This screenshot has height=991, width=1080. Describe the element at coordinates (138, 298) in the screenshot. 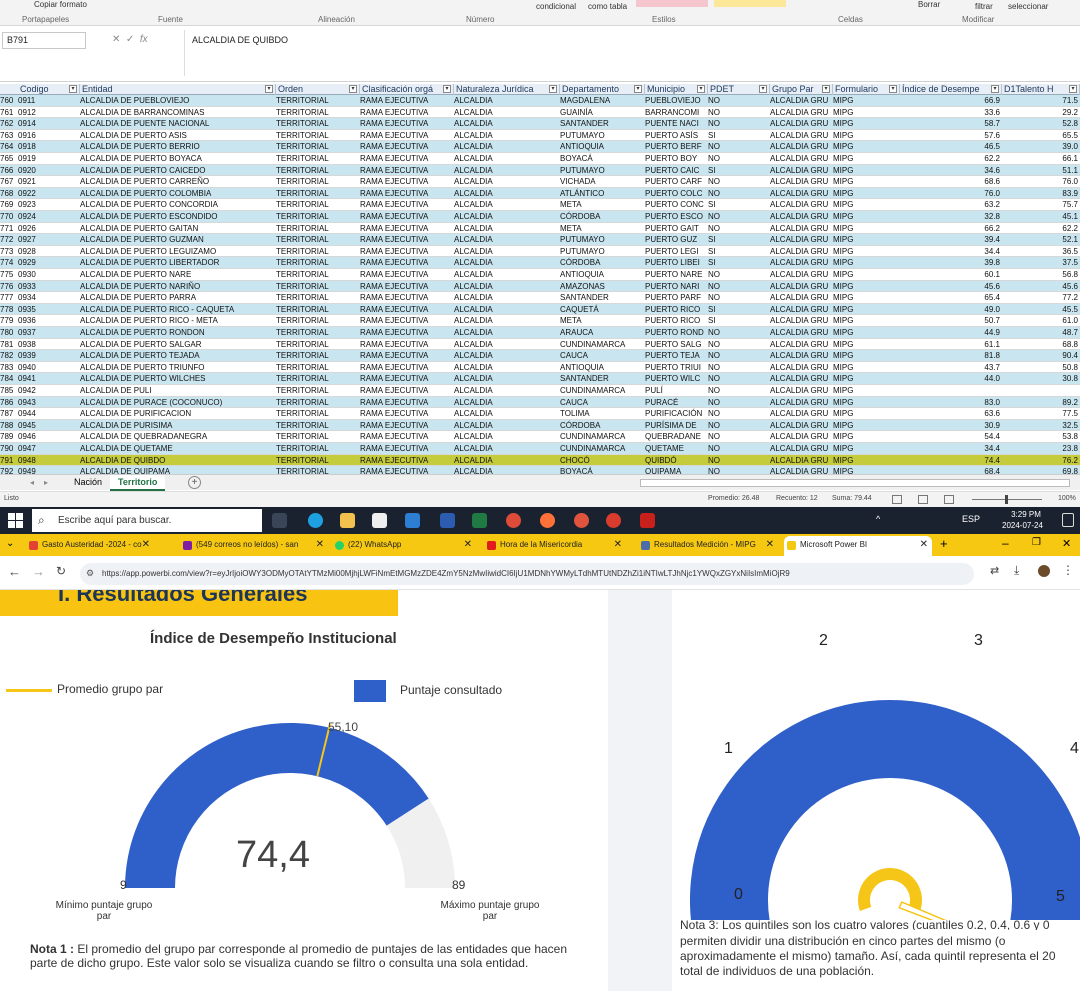

I see `table-cell: ALCALDIA DE PUERTO PARRA` at that location.